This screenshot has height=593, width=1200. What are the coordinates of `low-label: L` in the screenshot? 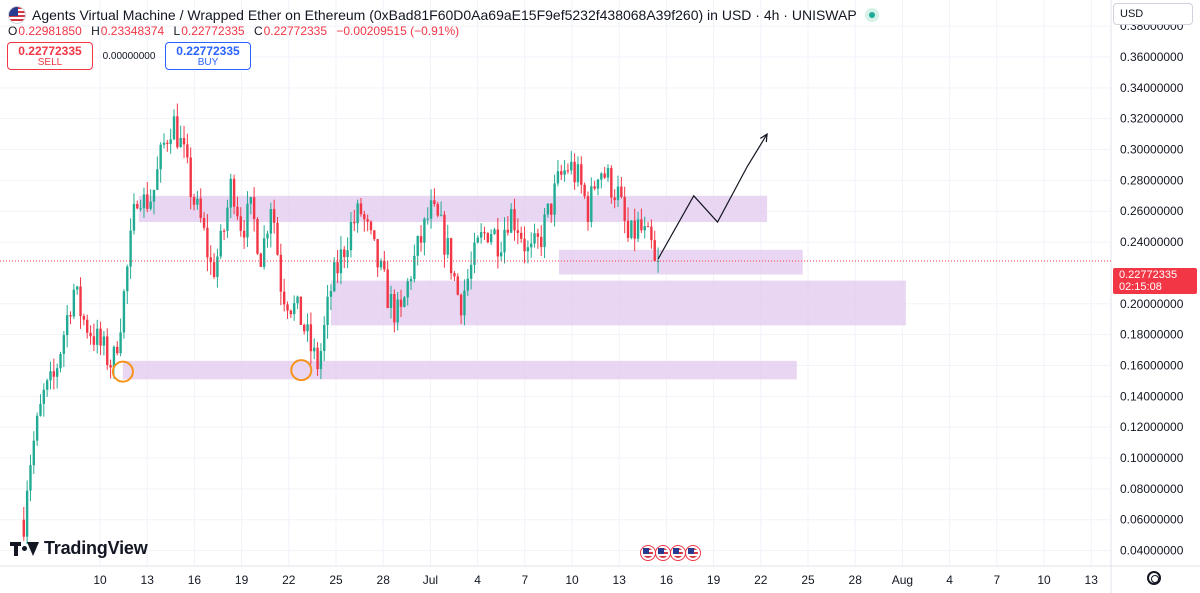 It's located at (177, 31).